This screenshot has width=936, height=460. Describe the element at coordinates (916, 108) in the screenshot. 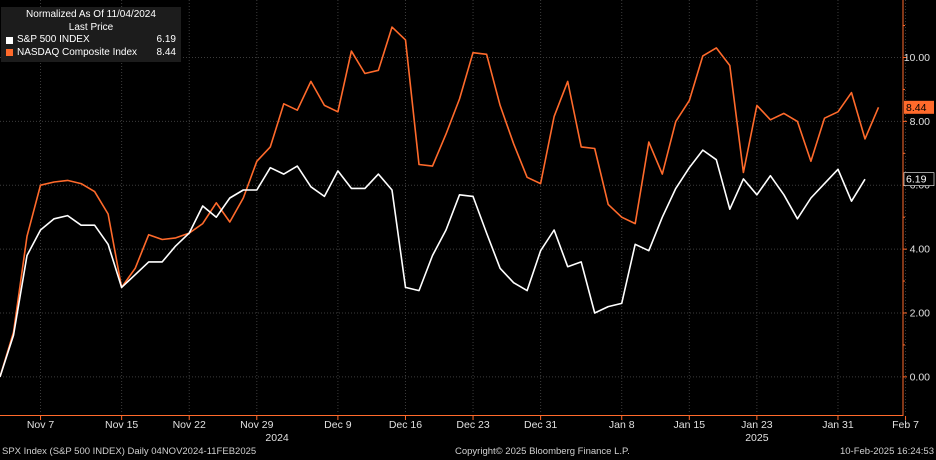

I see `last-price-label-nasdaq: 8.44` at that location.